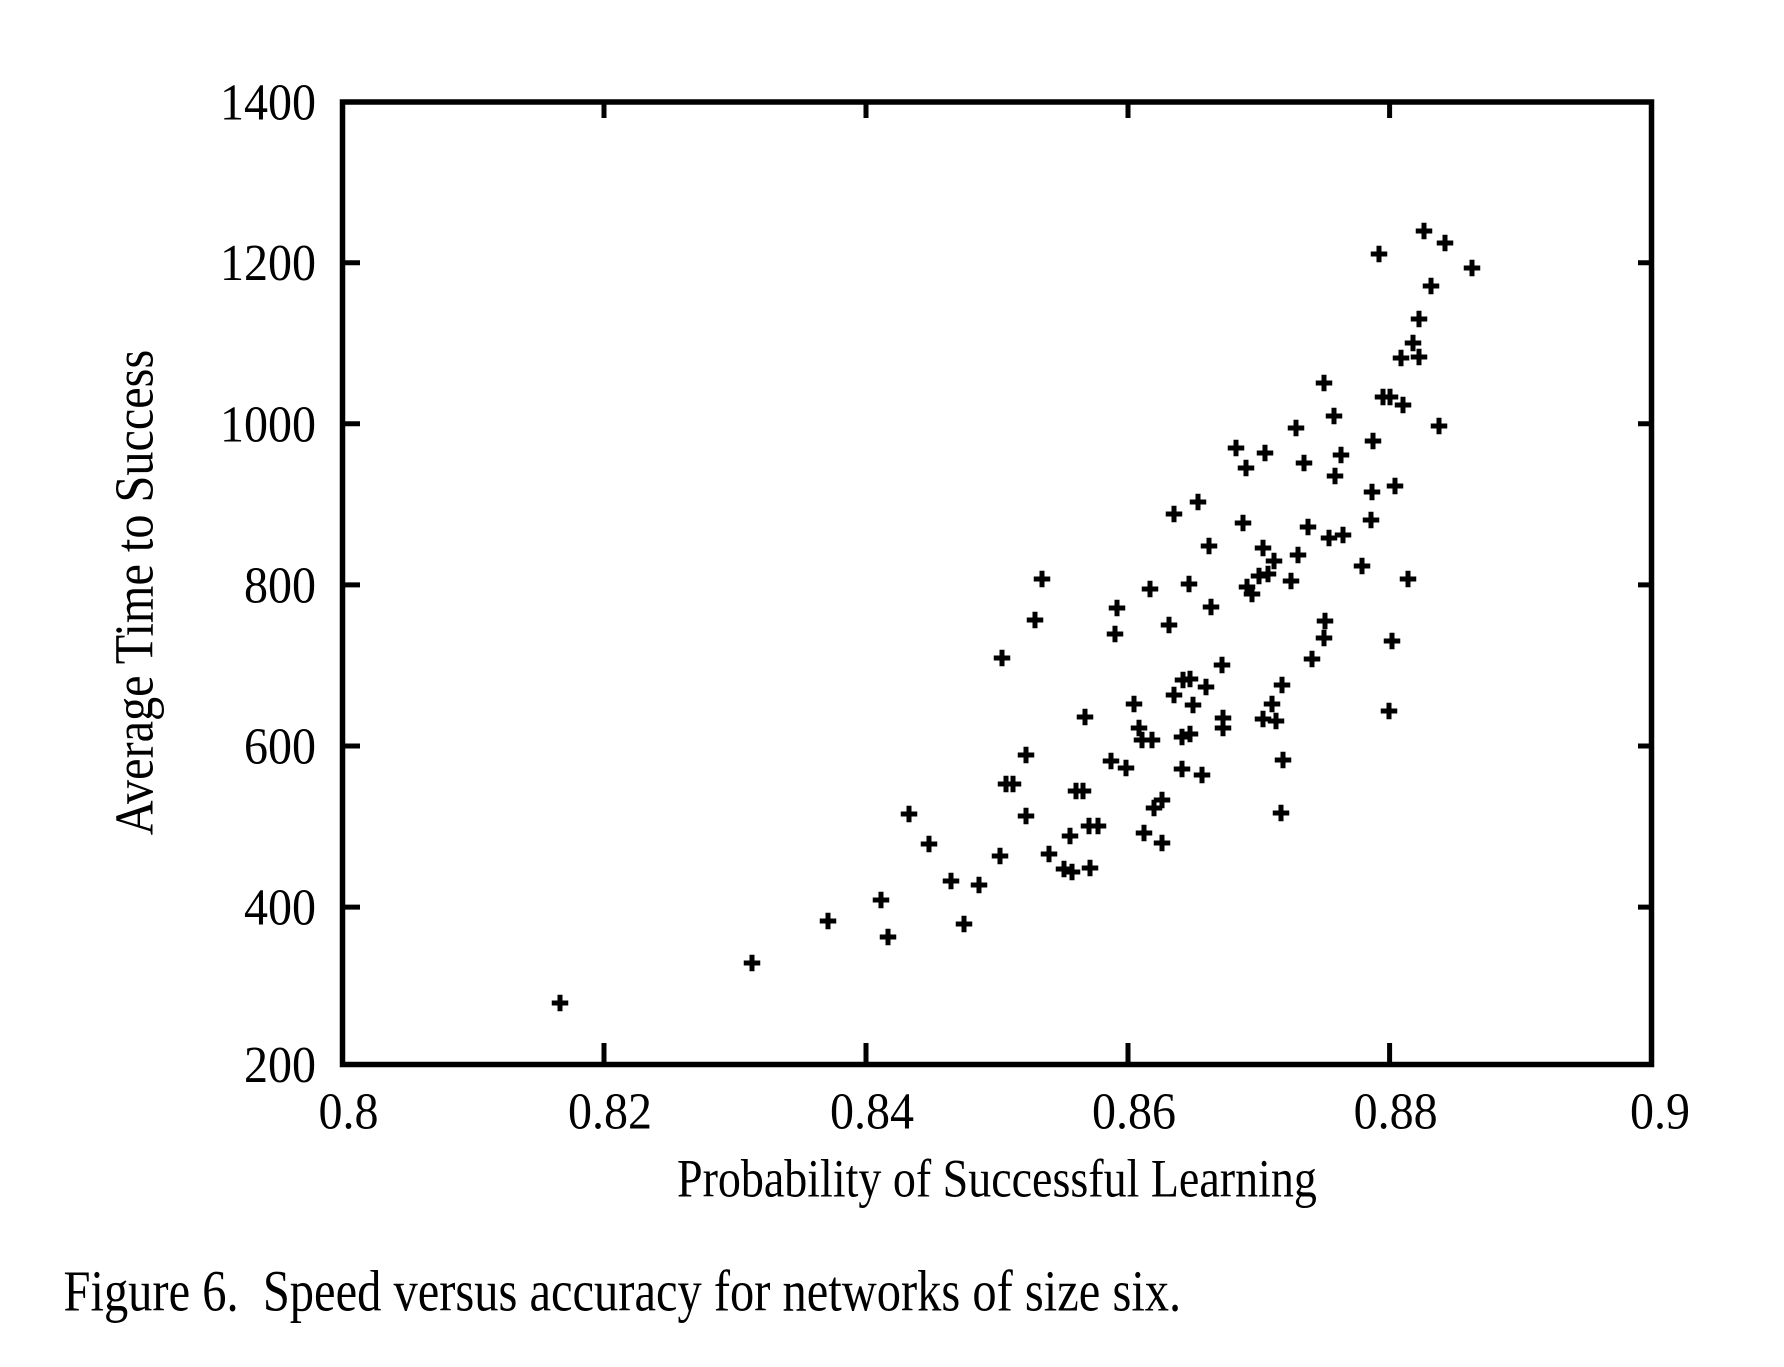 This screenshot has height=1367, width=1784. Describe the element at coordinates (135, 592) in the screenshot. I see `svg-text: Average Time to Success` at that location.